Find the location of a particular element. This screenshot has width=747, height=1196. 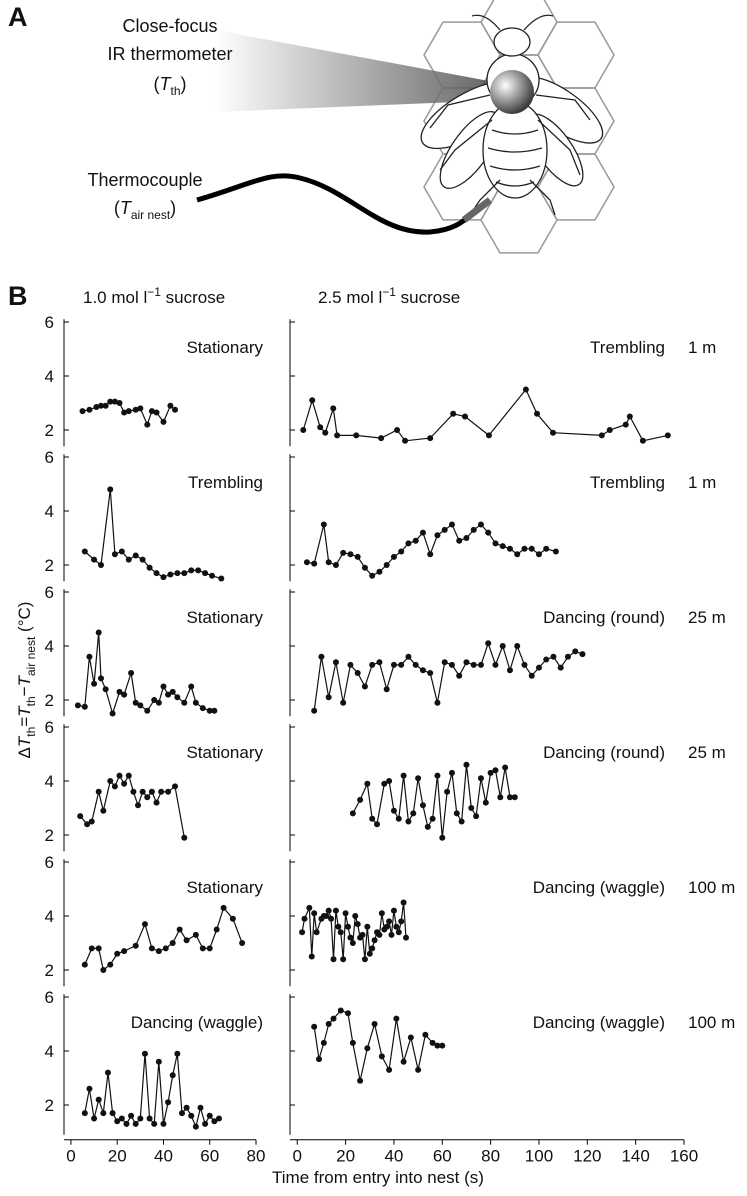

subplot: Dancing (waggle) 100 m is located at coordinates (512, 923).